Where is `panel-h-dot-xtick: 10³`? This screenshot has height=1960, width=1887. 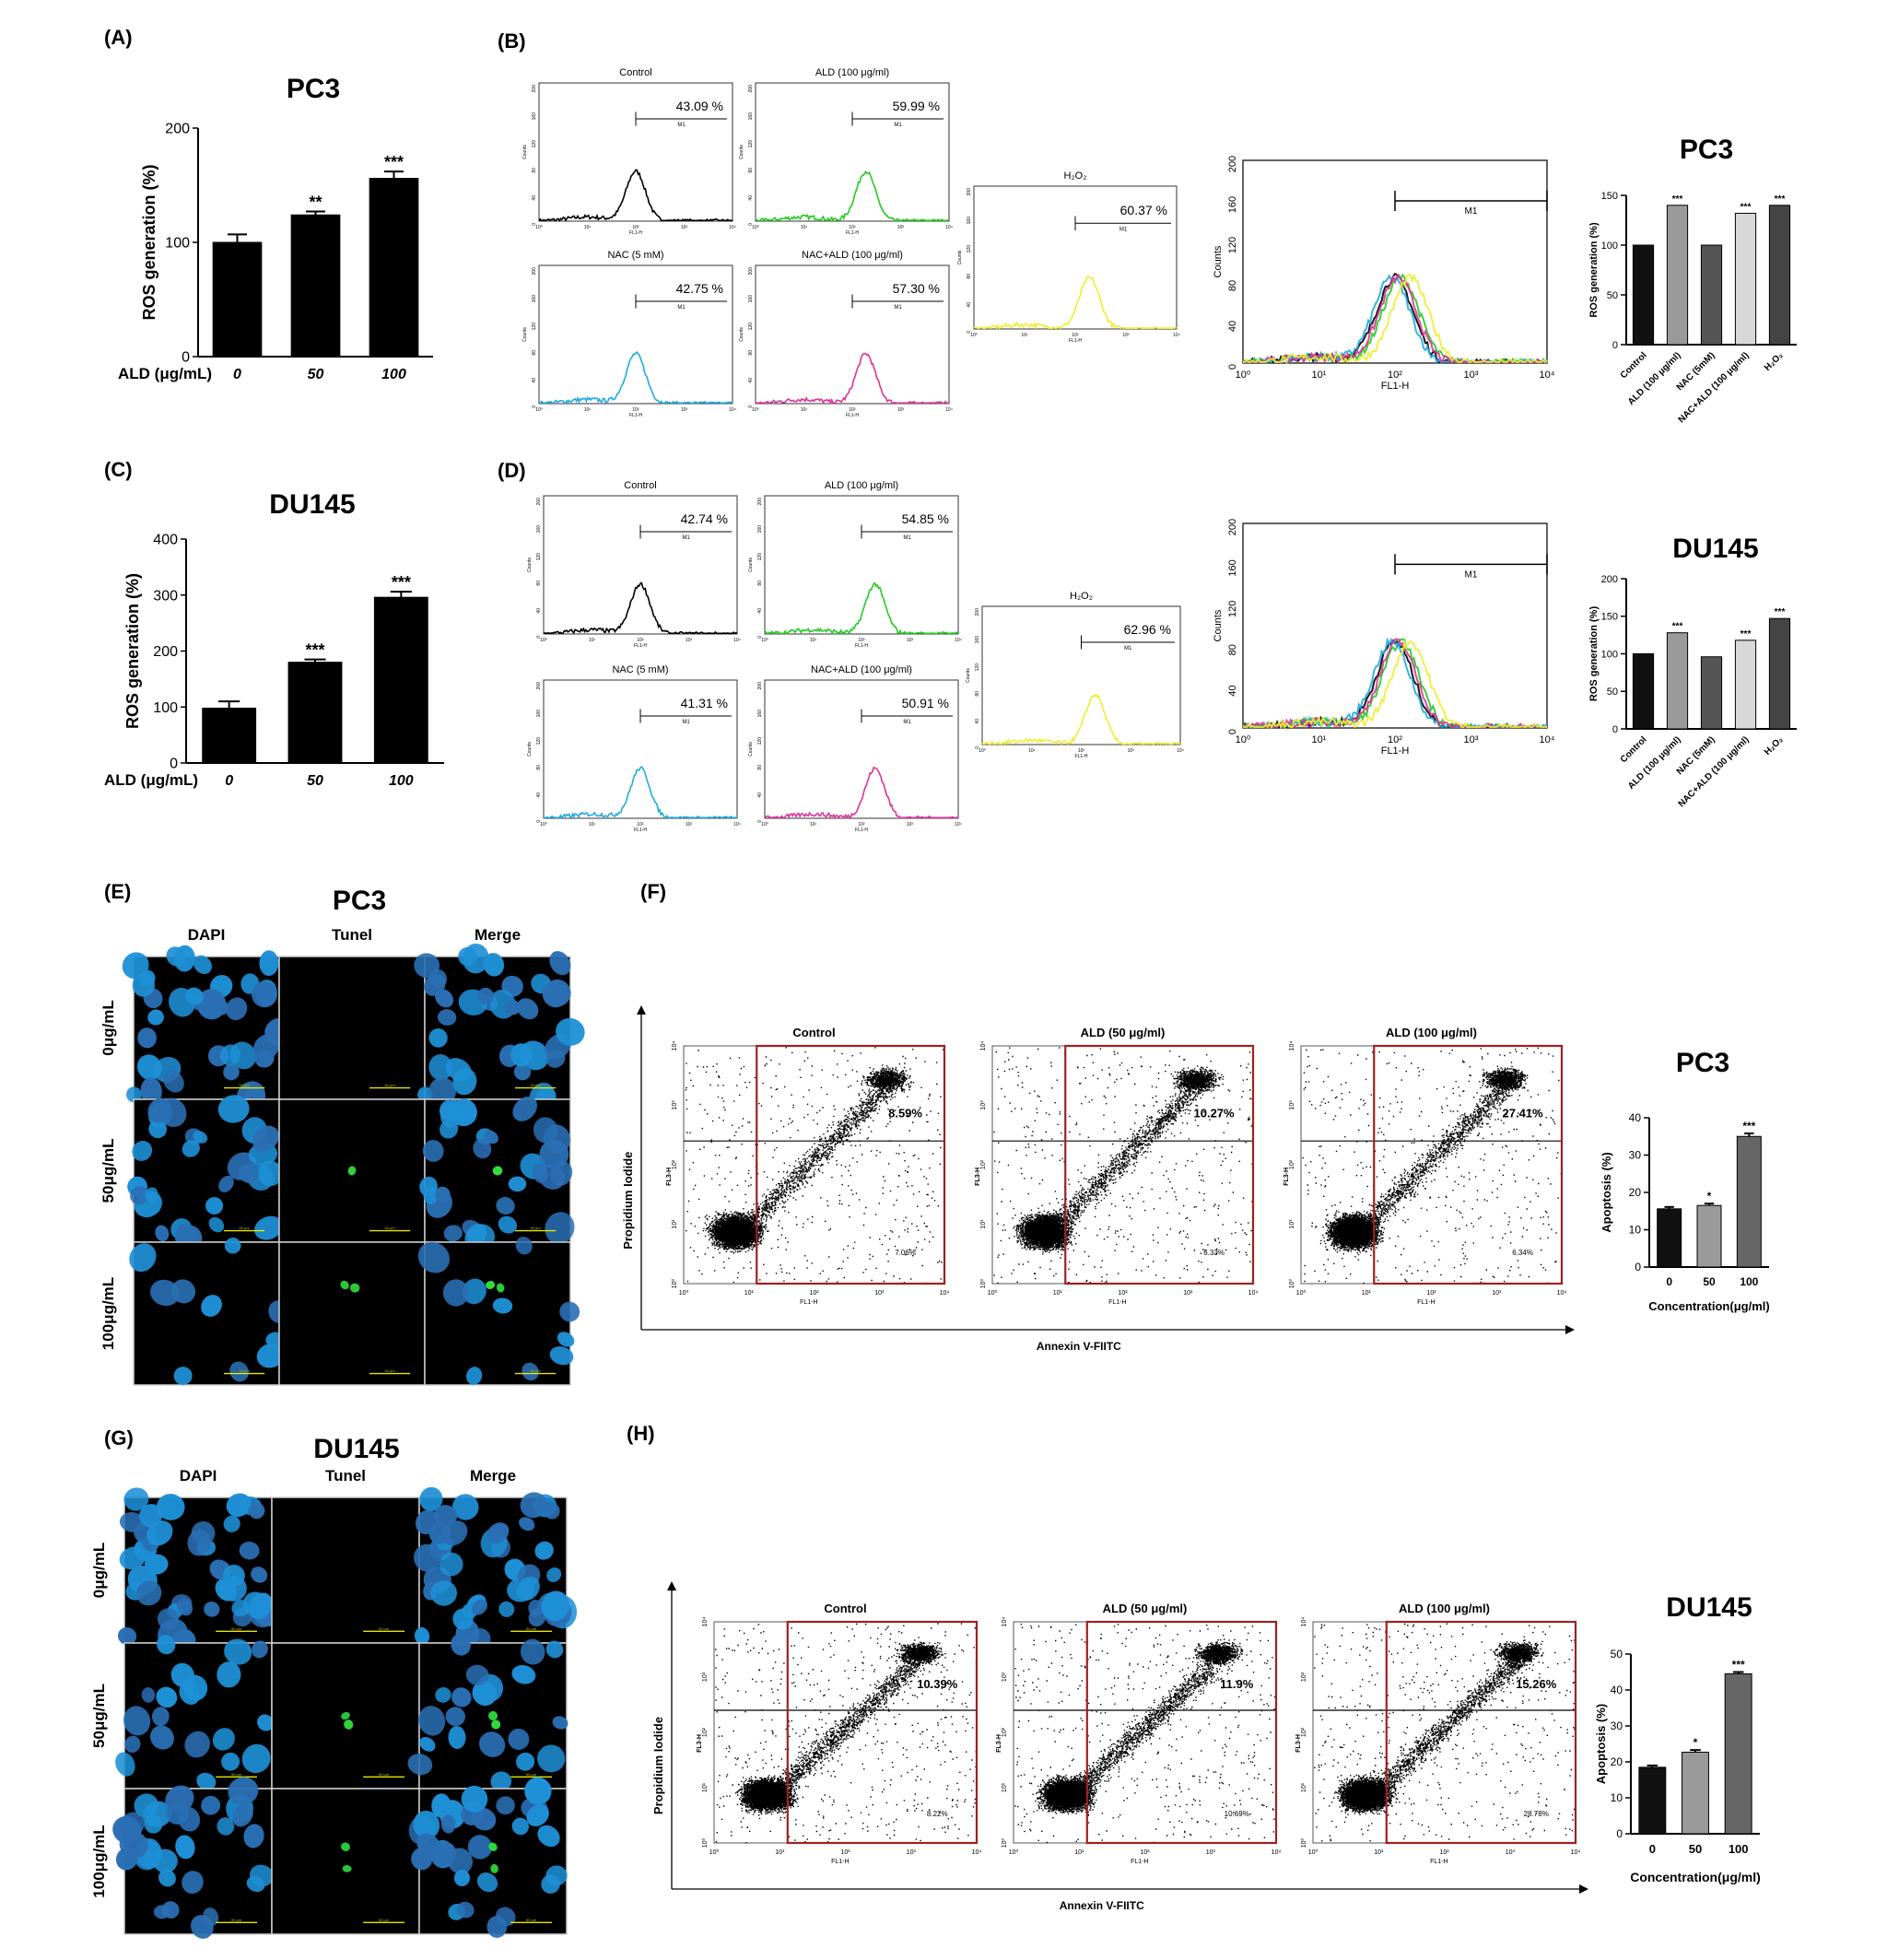 panel-h-dot-xtick: 10³ is located at coordinates (912, 1852).